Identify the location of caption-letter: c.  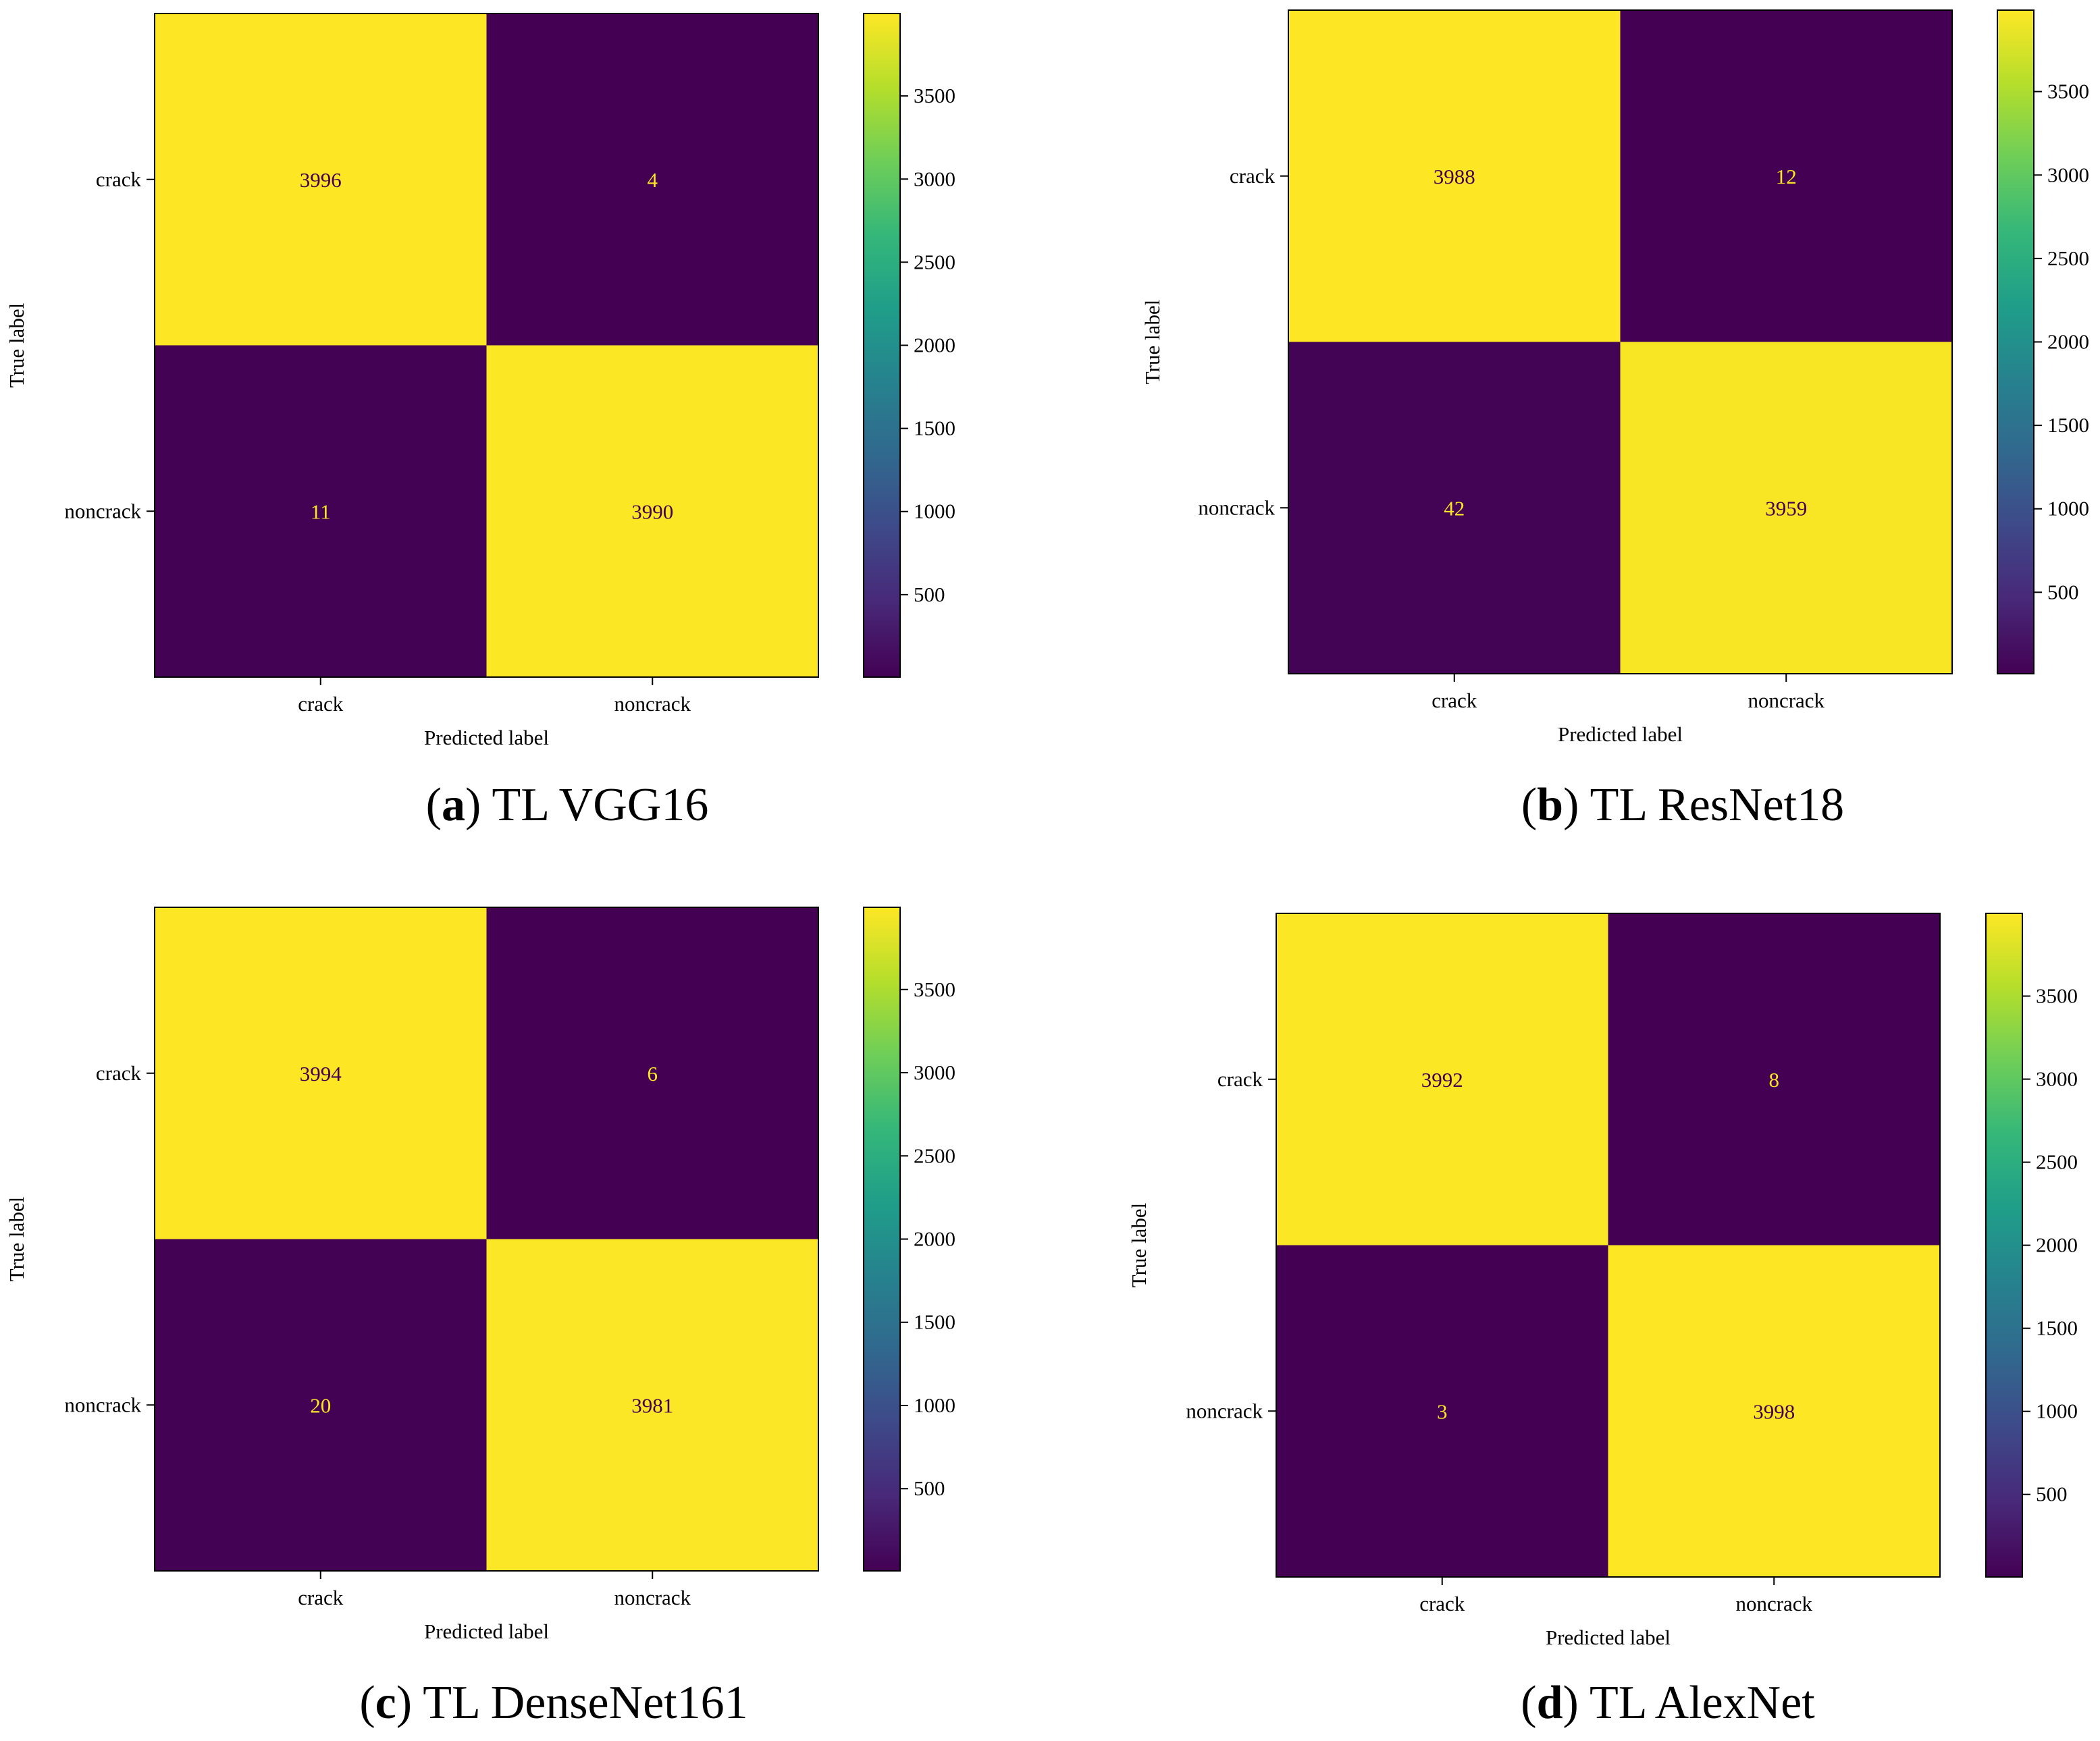
(385, 1703).